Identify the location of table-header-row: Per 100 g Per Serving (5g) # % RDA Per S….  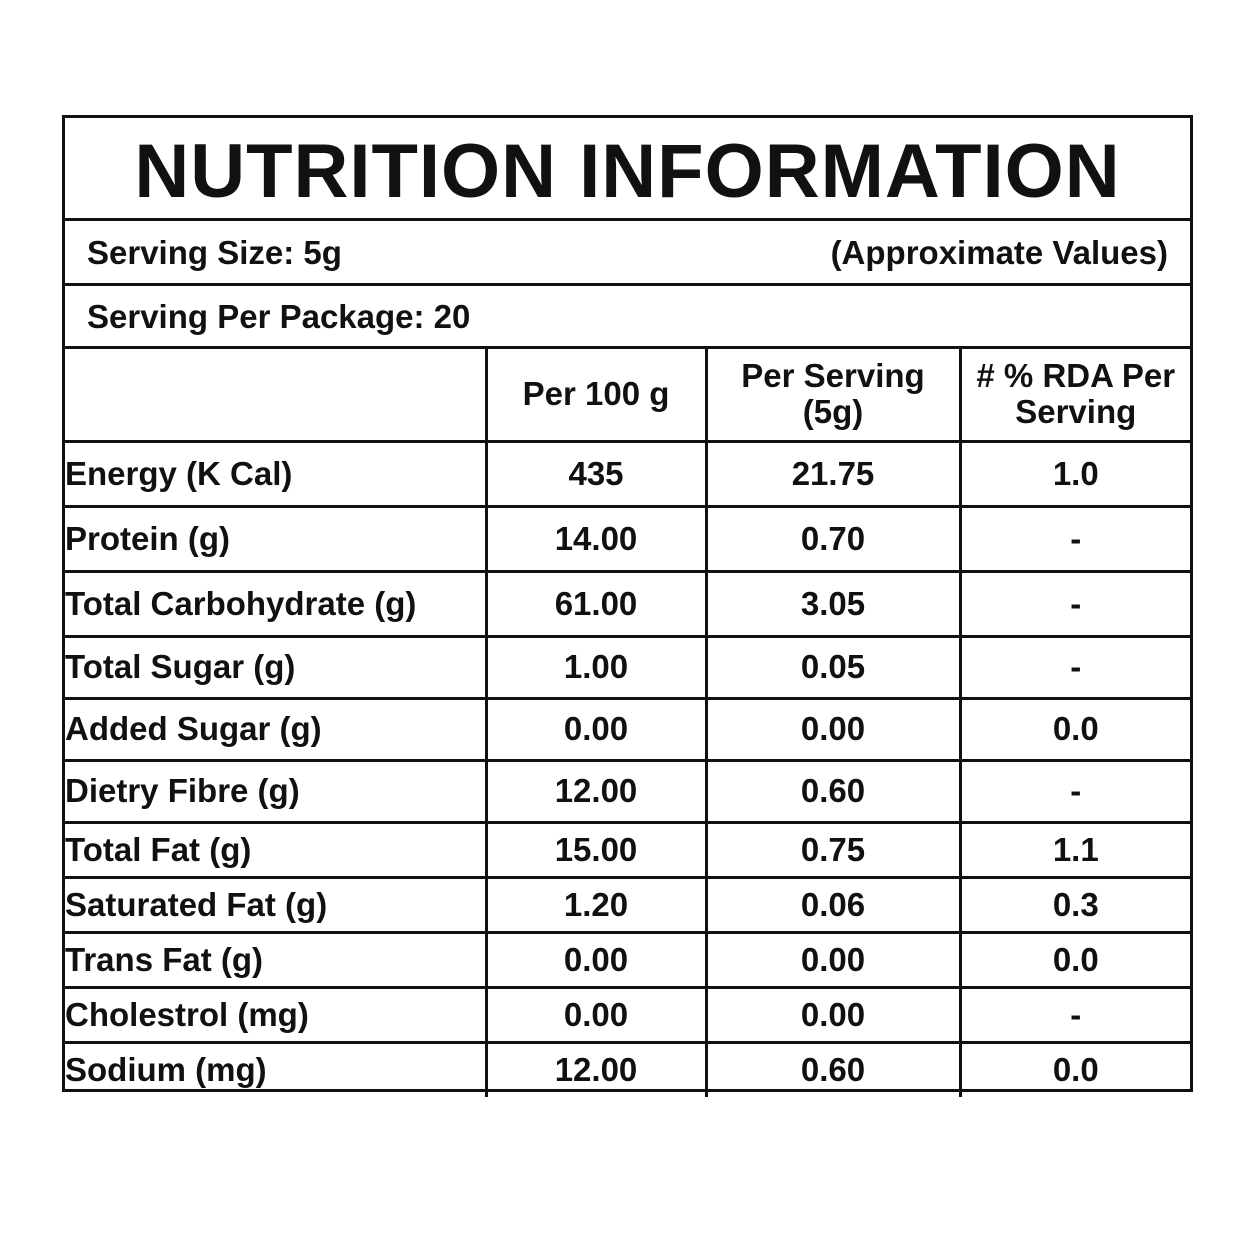
(627, 396).